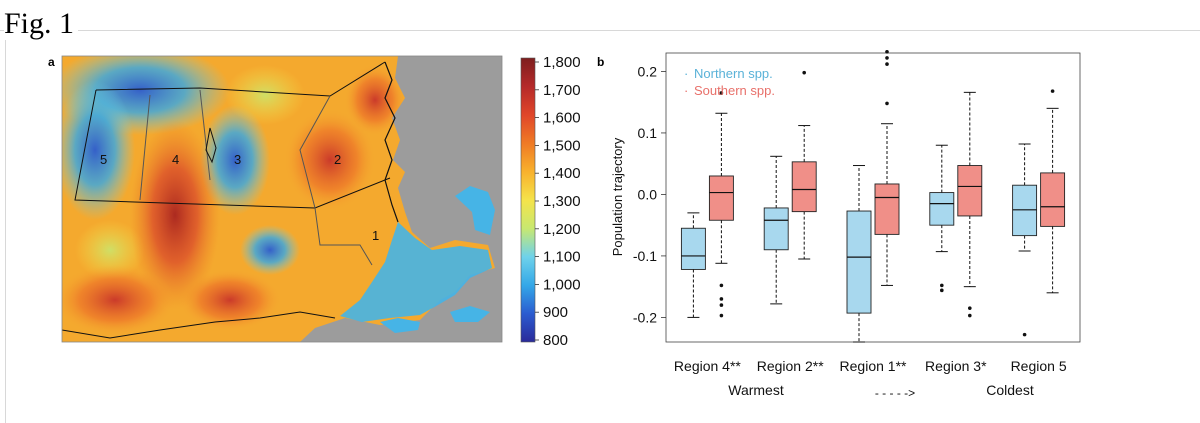 The image size is (1200, 423). What do you see at coordinates (734, 90) in the screenshot?
I see `legend-label-southern: Southern spp.` at bounding box center [734, 90].